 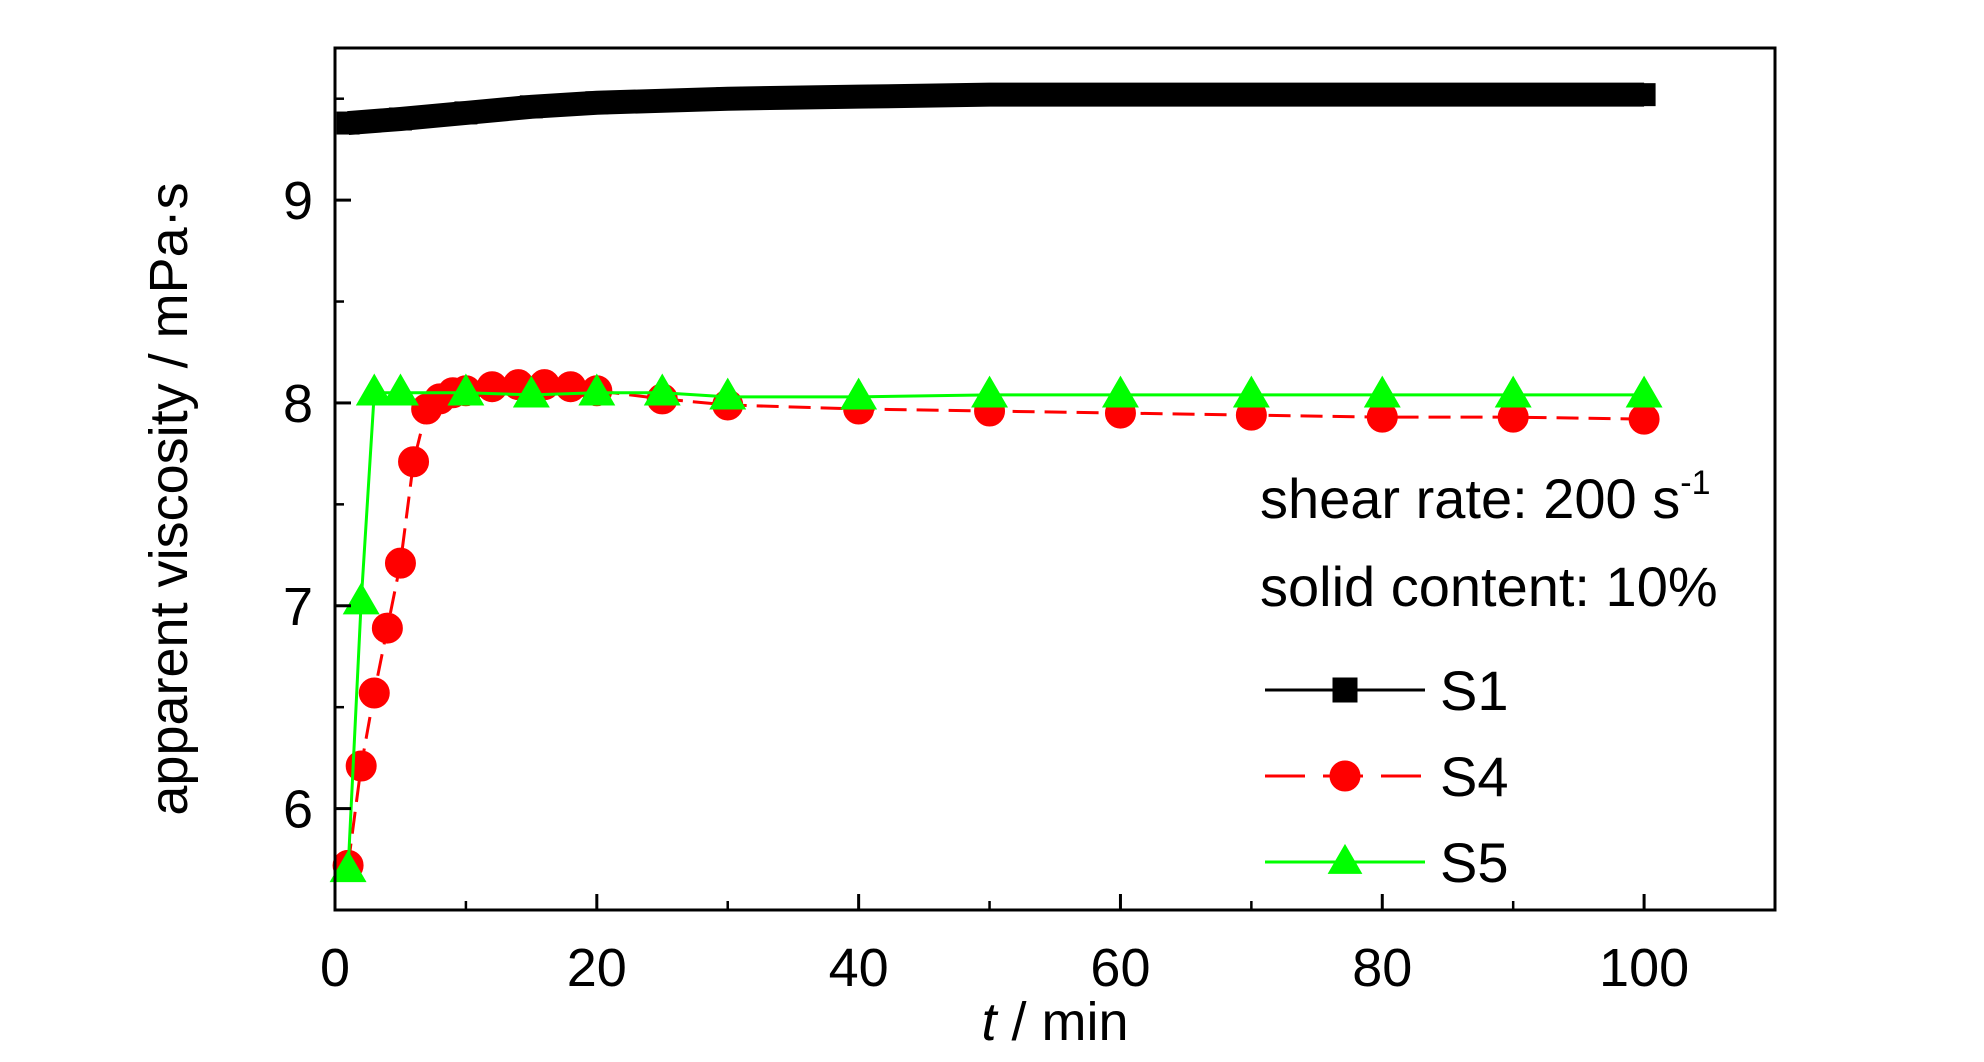 What do you see at coordinates (1387, 690) in the screenshot?
I see `legend-item-S1: S1` at bounding box center [1387, 690].